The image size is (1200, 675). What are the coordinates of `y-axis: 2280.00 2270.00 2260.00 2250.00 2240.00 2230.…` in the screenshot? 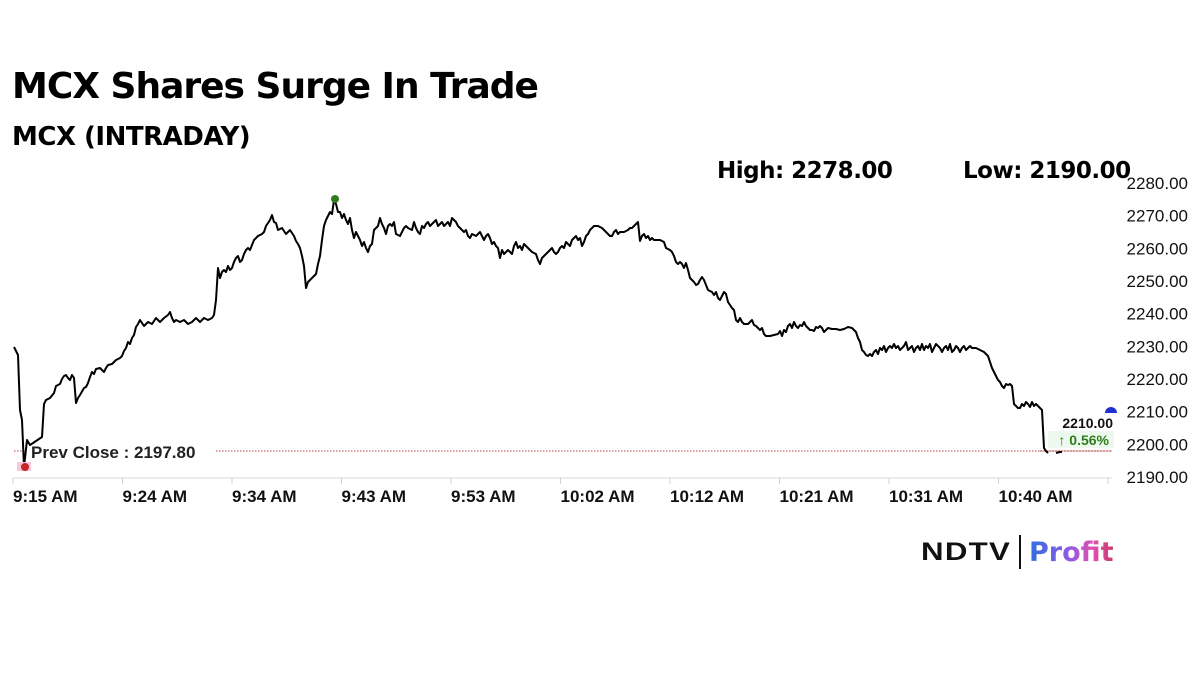 It's located at (1157, 330).